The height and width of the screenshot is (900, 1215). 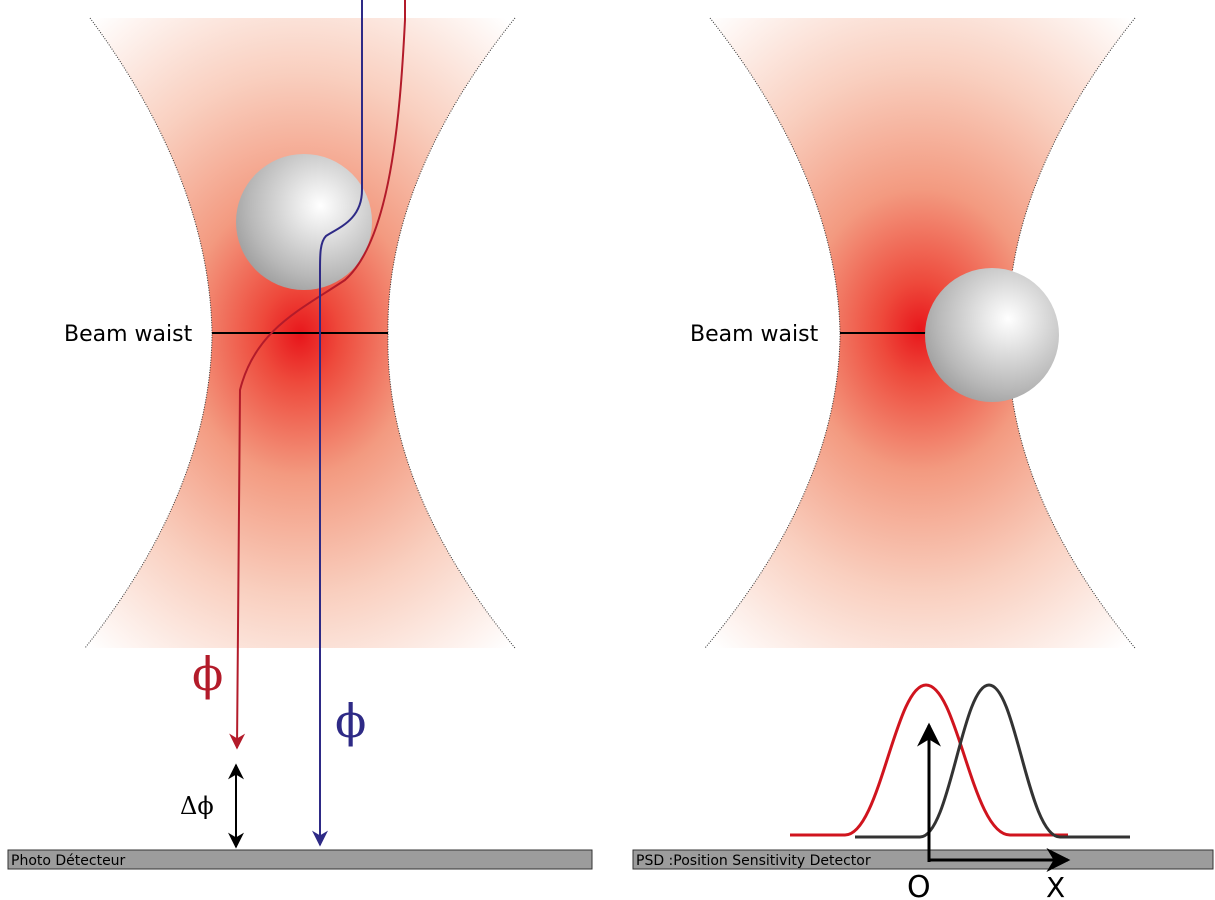 I want to click on beam-edge-left-l, so click(x=148, y=333).